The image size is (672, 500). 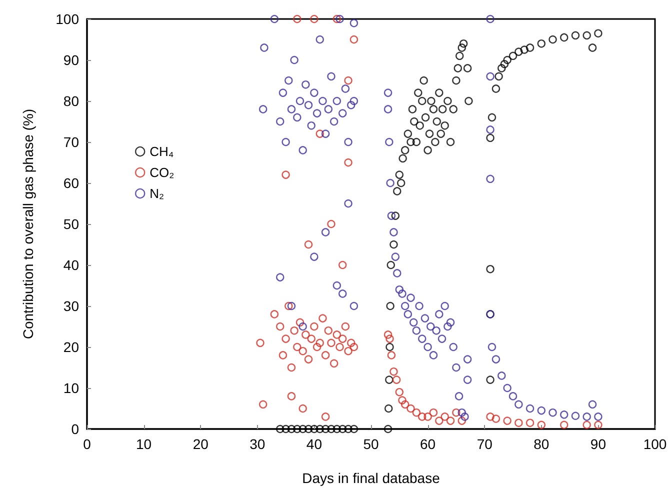 I want to click on x-tick-label: 70, so click(x=484, y=444).